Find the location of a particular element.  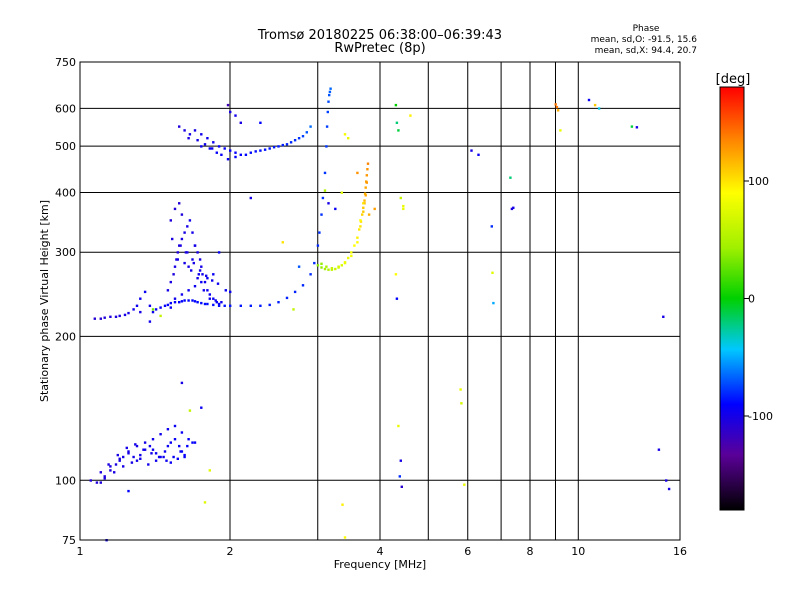

colorbar is located at coordinates (732, 298).